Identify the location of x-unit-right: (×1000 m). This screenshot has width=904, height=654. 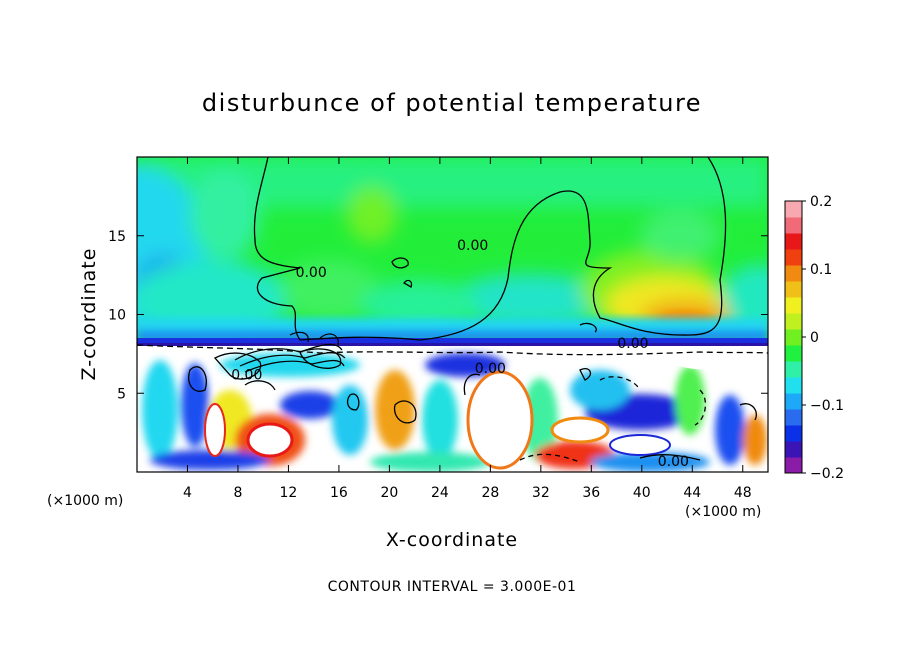
(723, 512).